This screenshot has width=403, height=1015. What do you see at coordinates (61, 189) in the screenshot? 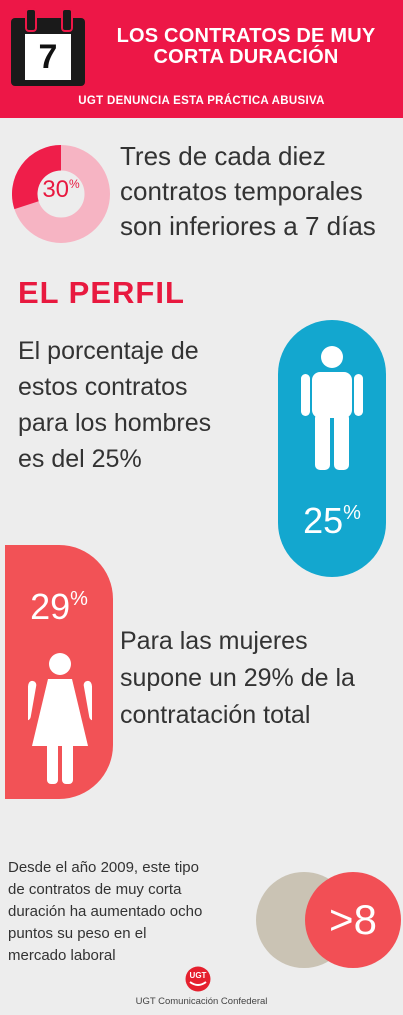
I see `donut-value: 30%` at bounding box center [61, 189].